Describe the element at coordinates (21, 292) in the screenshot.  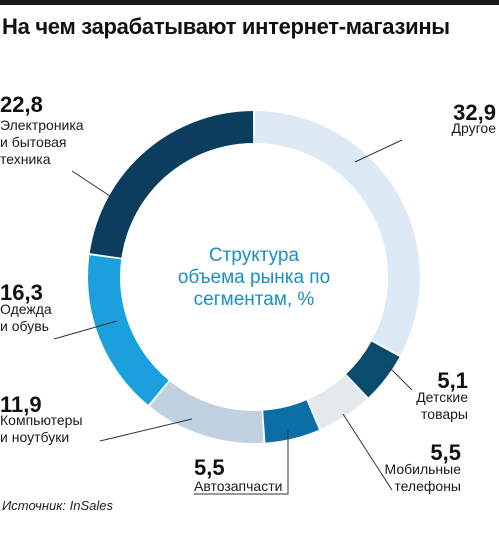
I see `value-label-одежда-и-обувь: 16,3` at that location.